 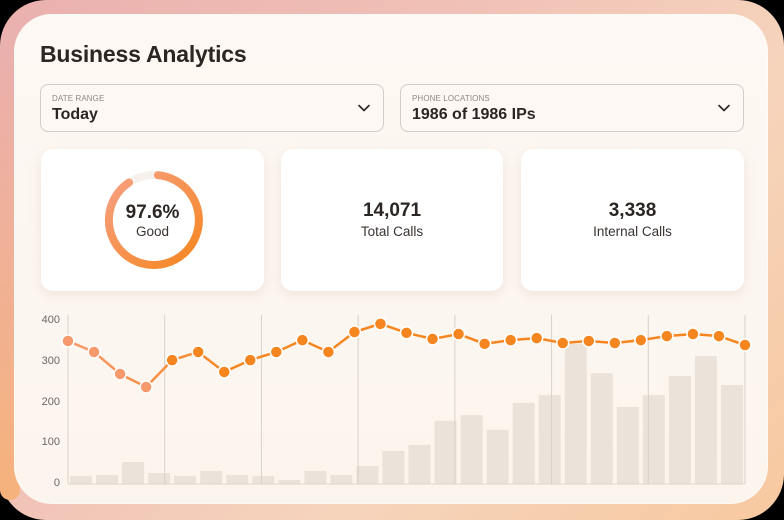 What do you see at coordinates (572, 108) in the screenshot?
I see `phone-locations-select: PHONE LOCATIONS 1986 of 1986 IPs` at bounding box center [572, 108].